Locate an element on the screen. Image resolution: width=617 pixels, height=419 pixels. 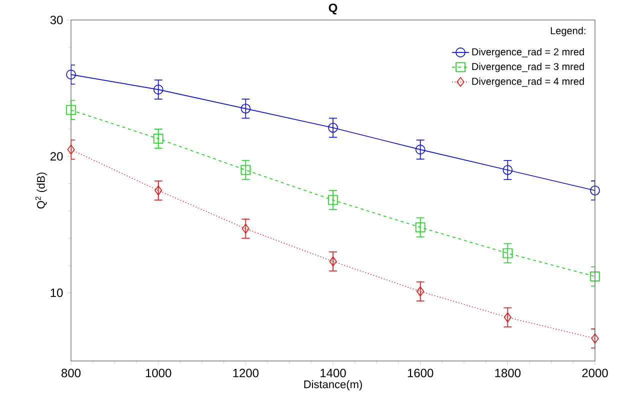
legend-label: Divergence_rad = 3 mred is located at coordinates (528, 67).